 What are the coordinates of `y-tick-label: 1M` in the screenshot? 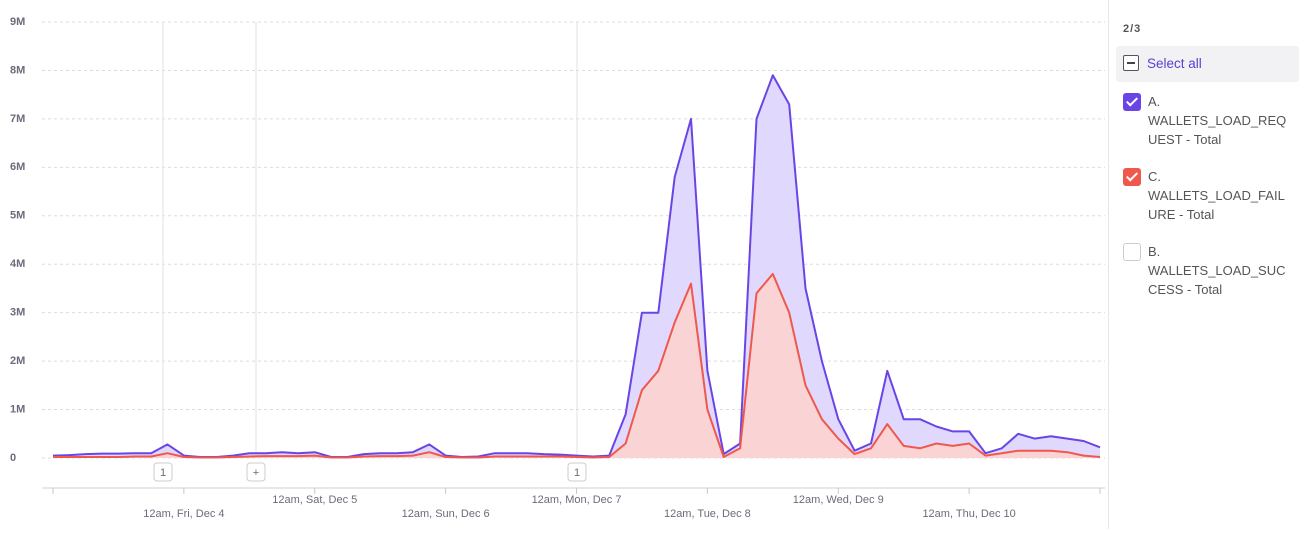 It's located at (17, 409).